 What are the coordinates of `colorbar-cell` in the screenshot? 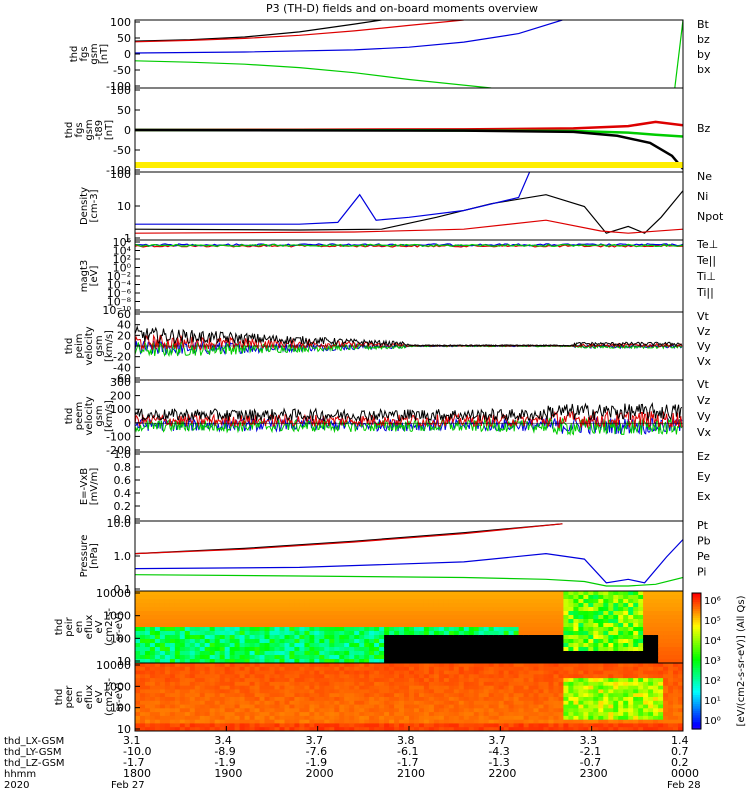 It's located at (696, 712).